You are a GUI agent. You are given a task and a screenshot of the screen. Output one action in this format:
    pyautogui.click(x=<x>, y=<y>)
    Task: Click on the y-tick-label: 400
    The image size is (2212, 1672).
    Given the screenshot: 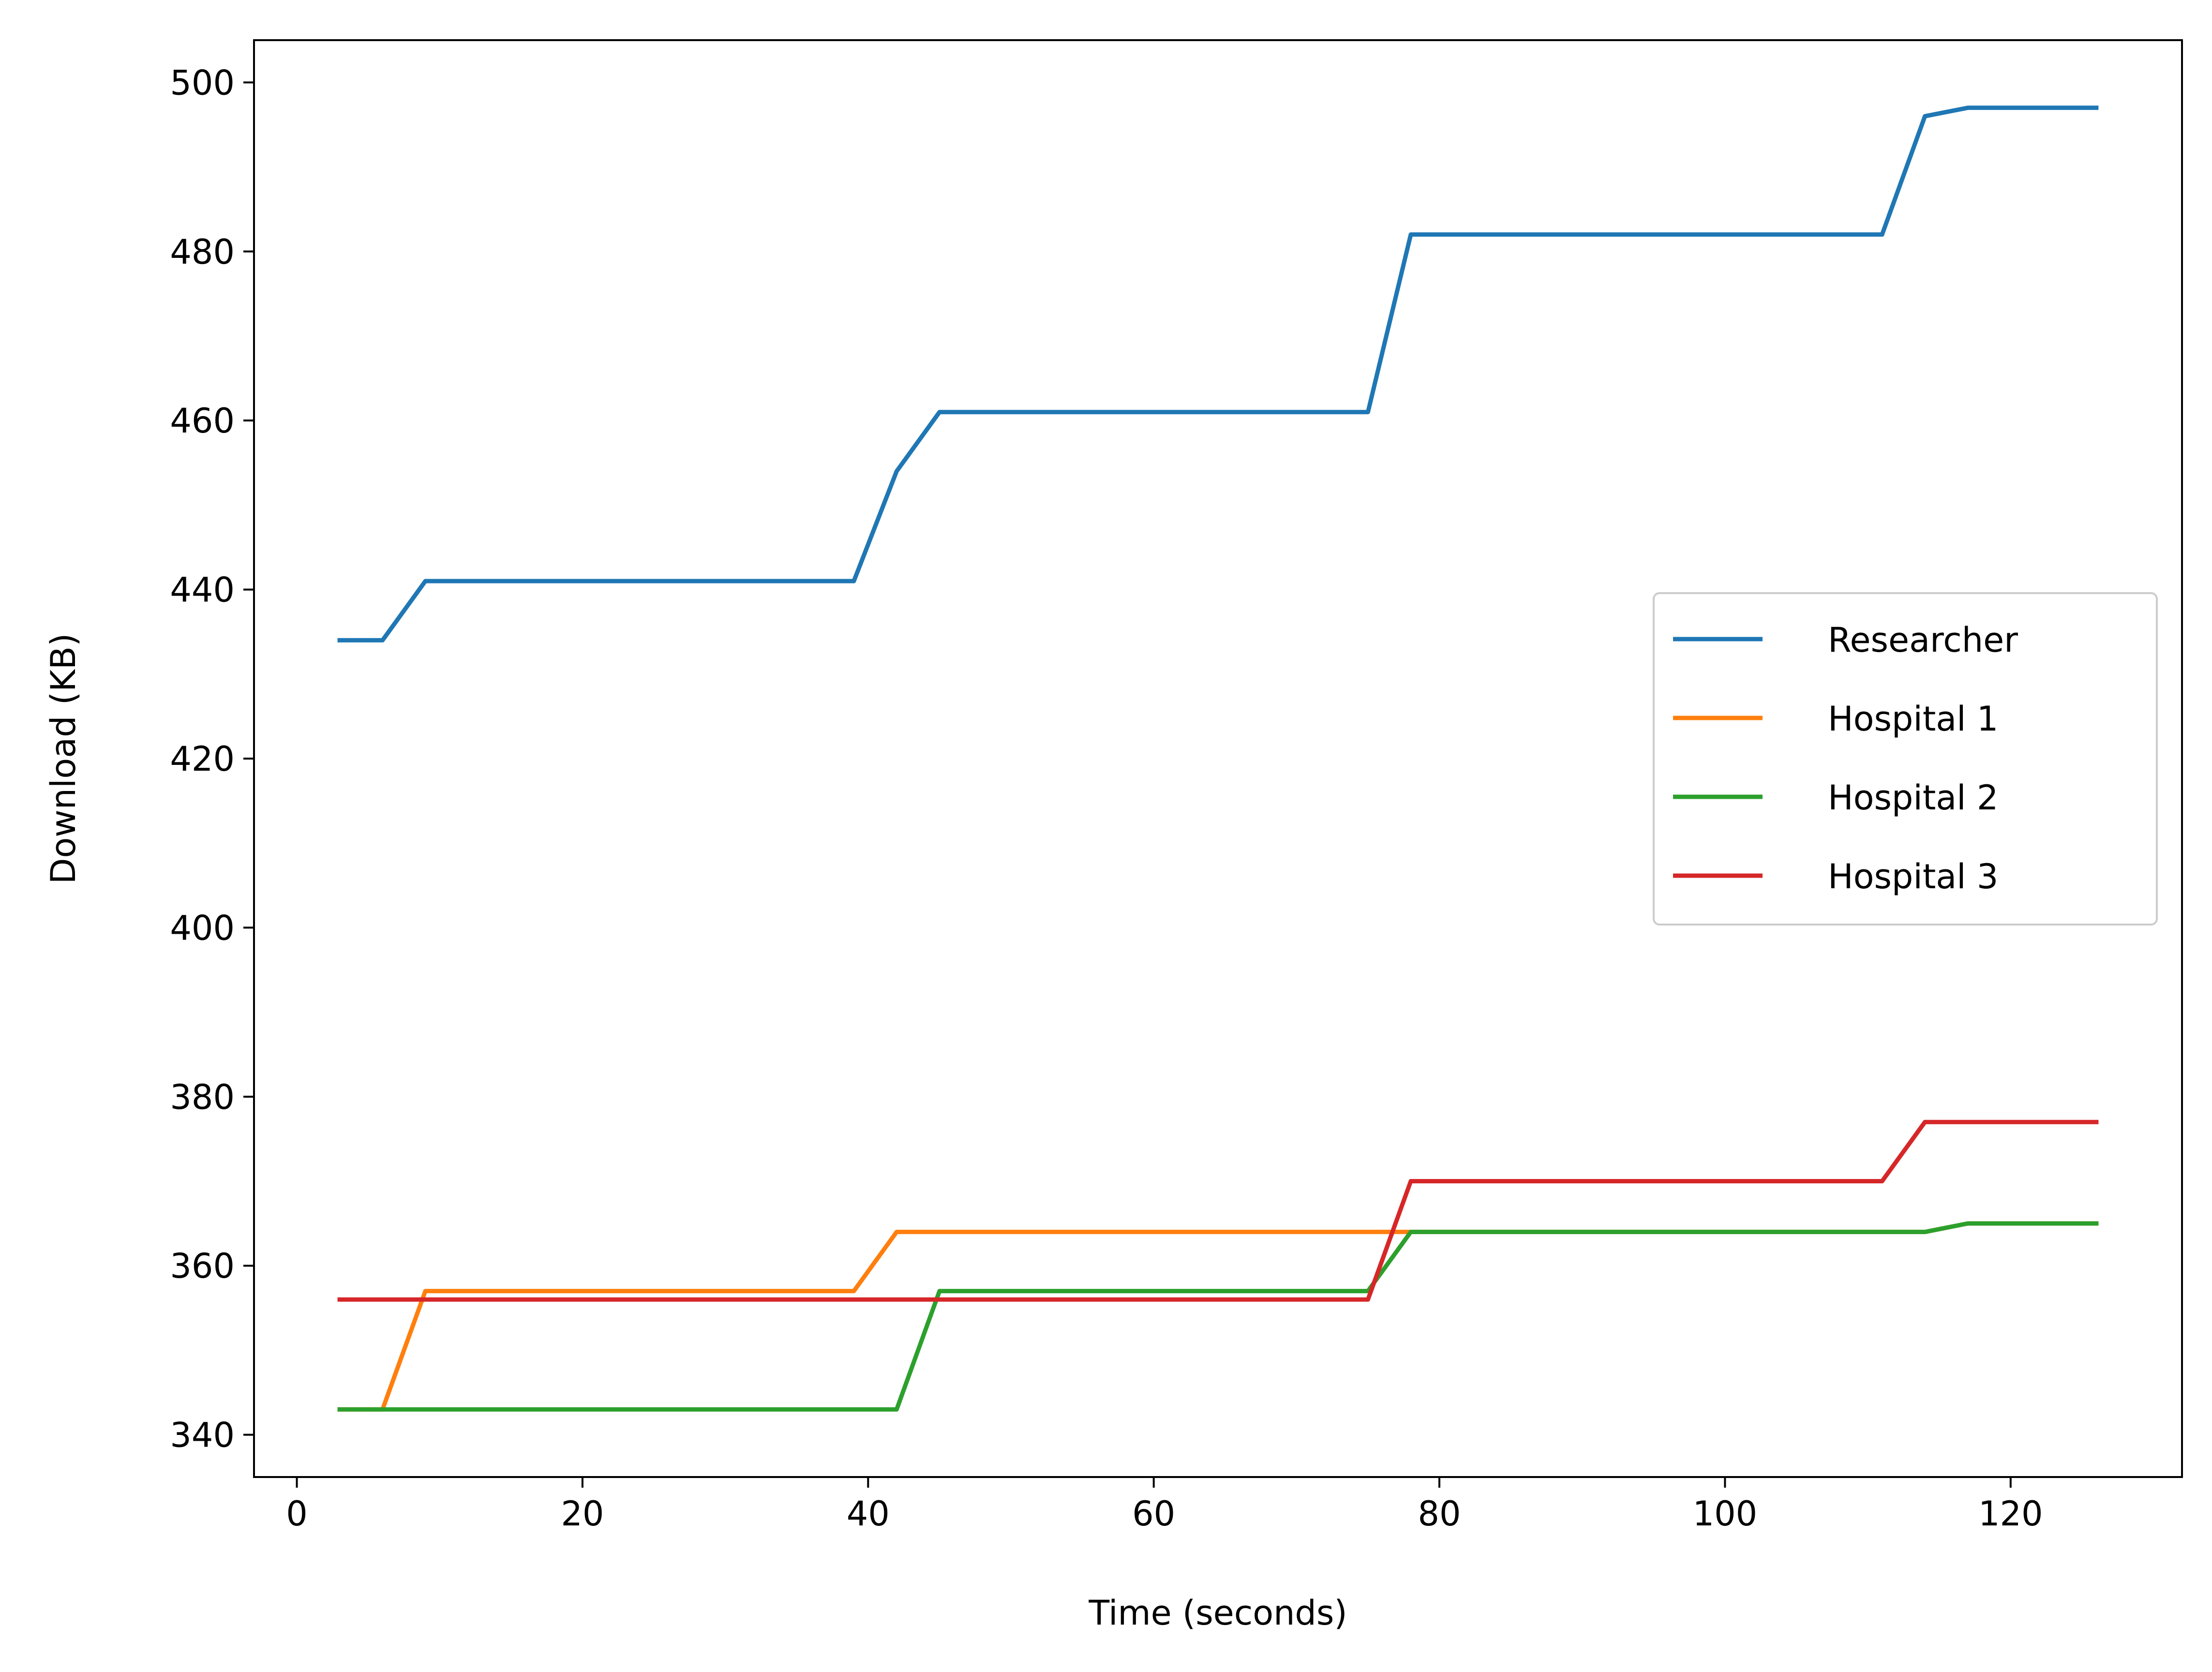 What is the action you would take?
    pyautogui.click(x=202, y=928)
    